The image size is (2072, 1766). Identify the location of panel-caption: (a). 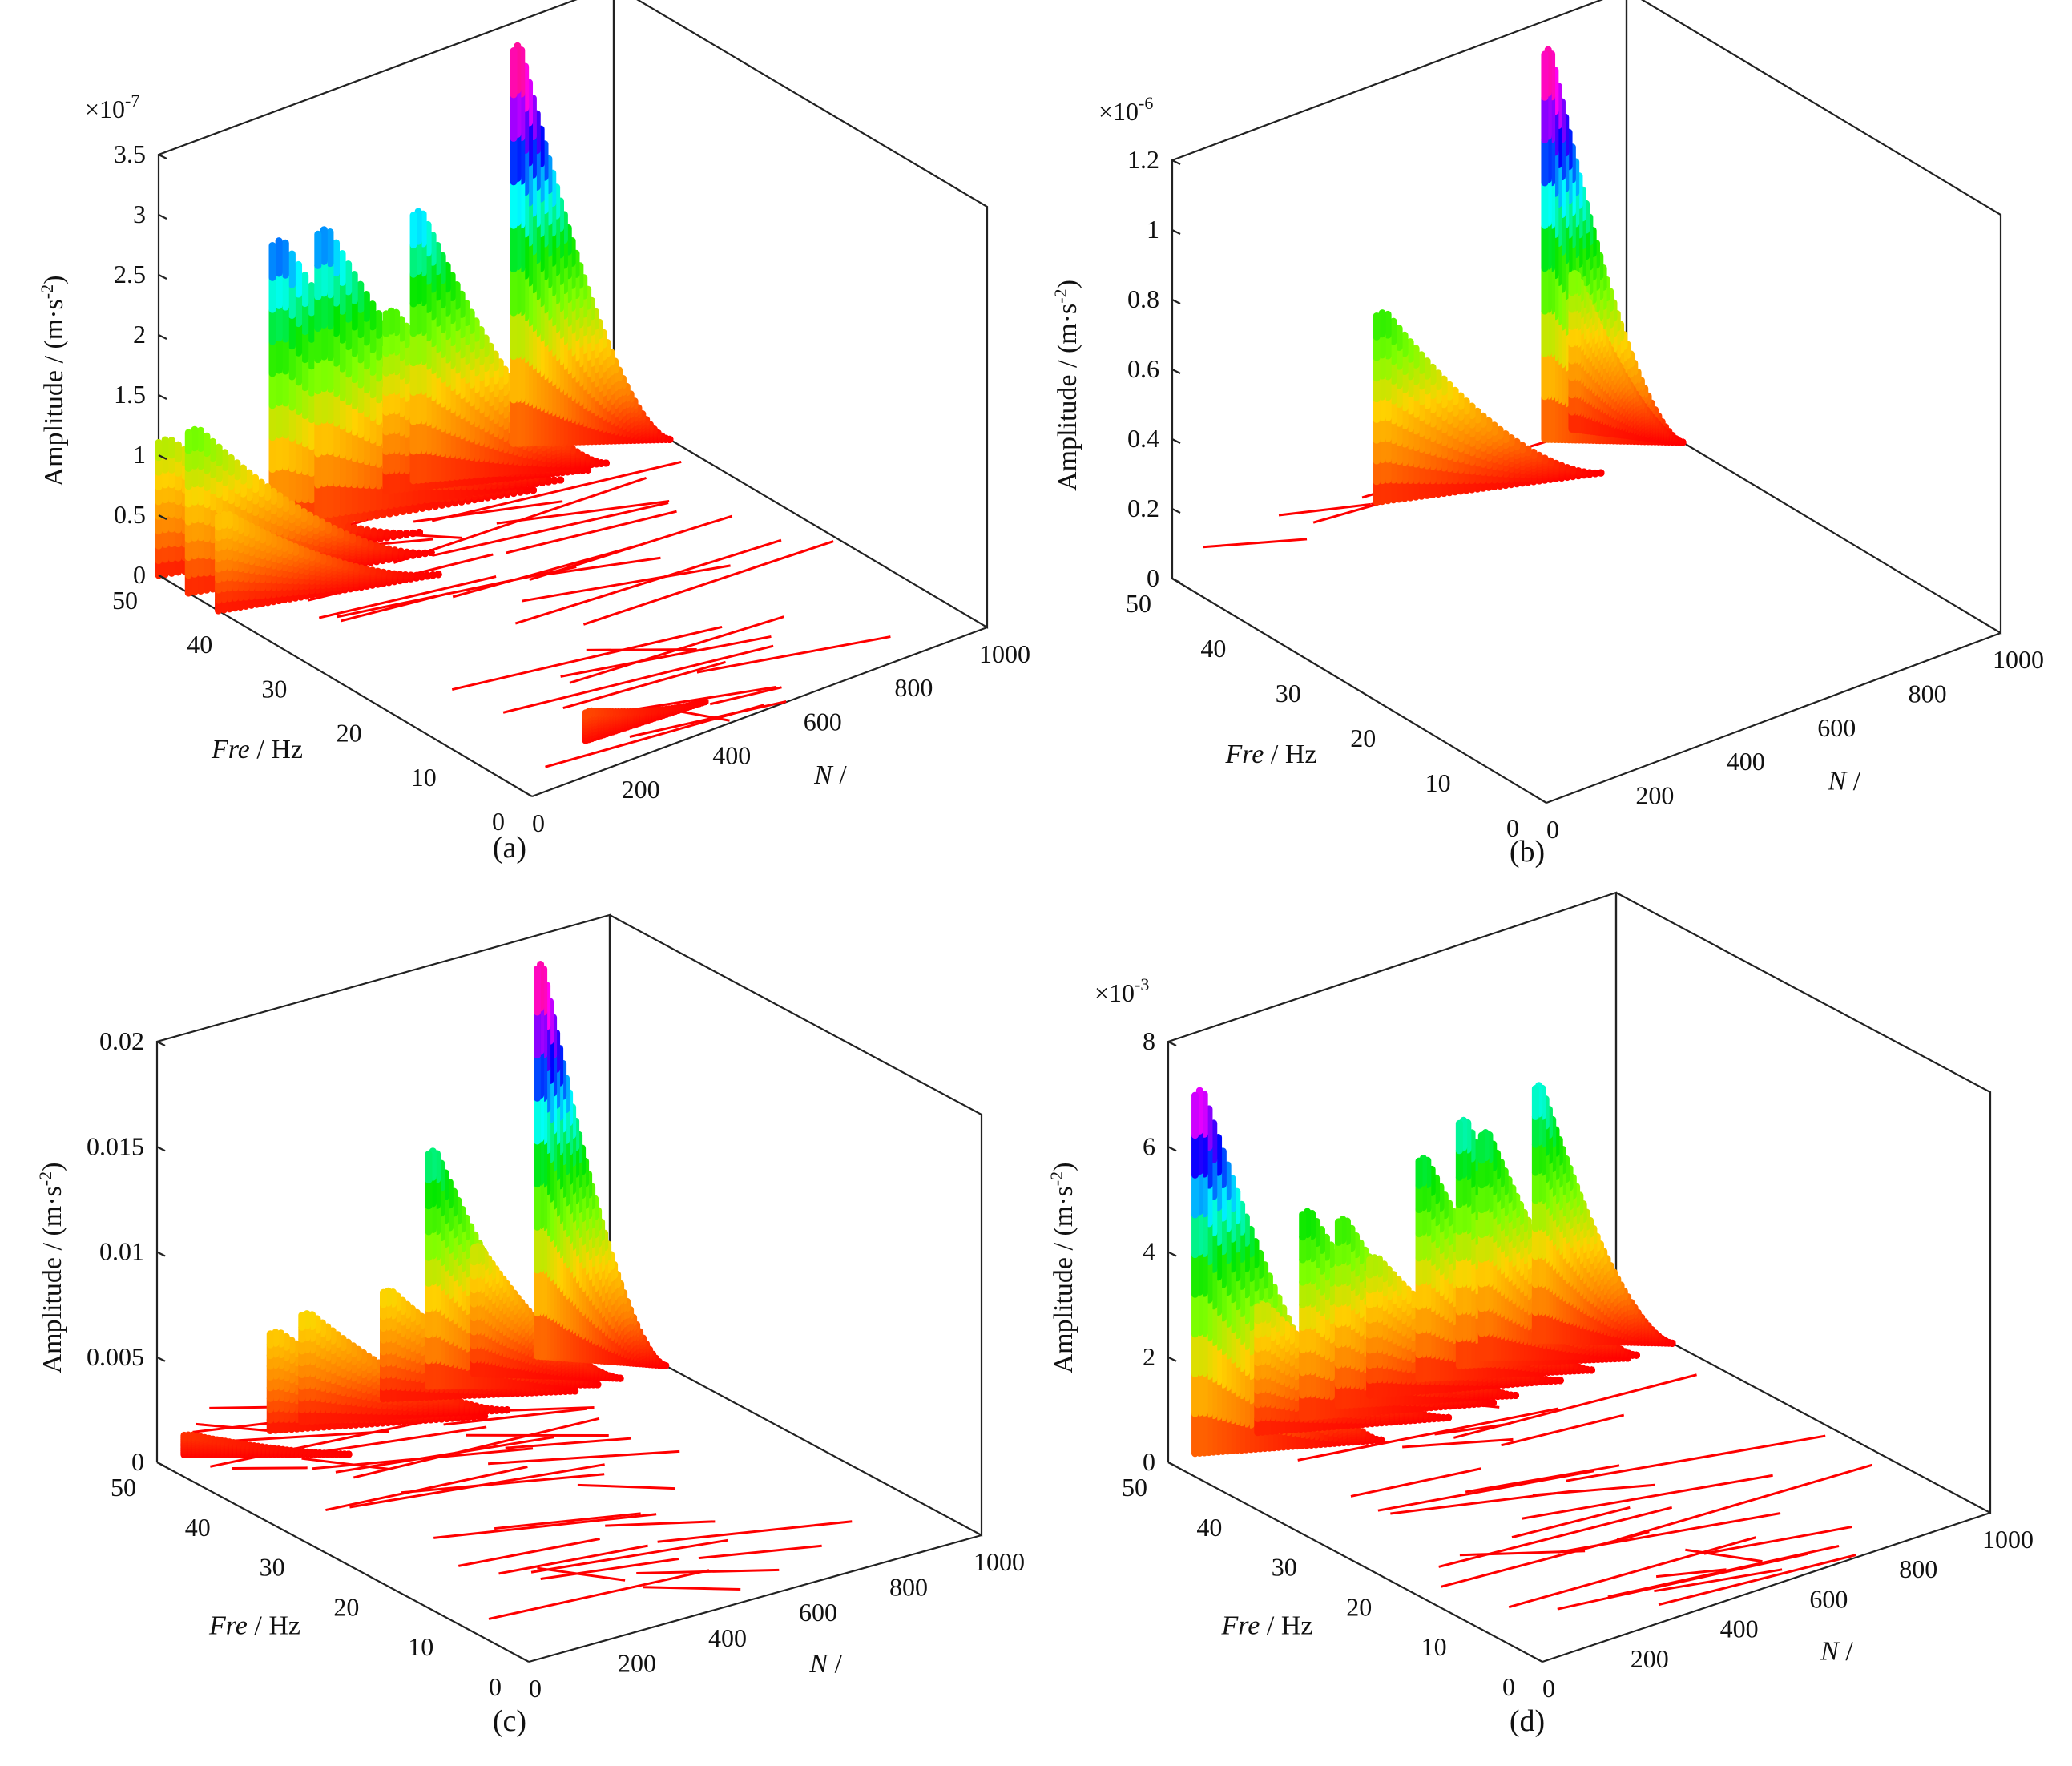
(509, 848).